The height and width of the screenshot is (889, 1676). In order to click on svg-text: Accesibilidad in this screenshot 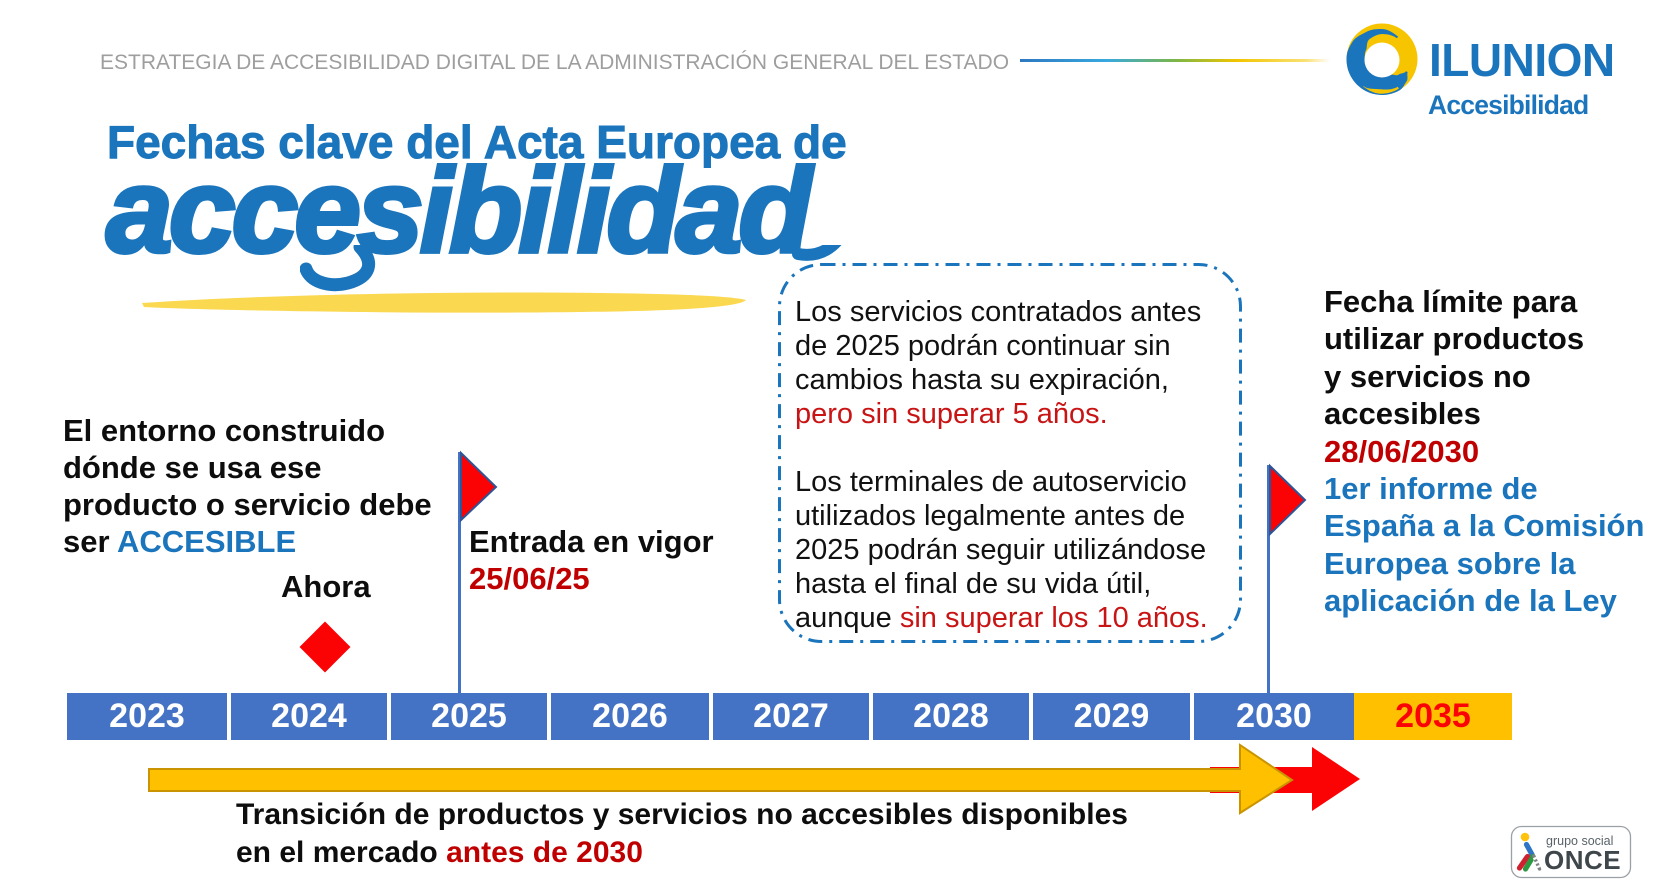, I will do `click(1508, 105)`.